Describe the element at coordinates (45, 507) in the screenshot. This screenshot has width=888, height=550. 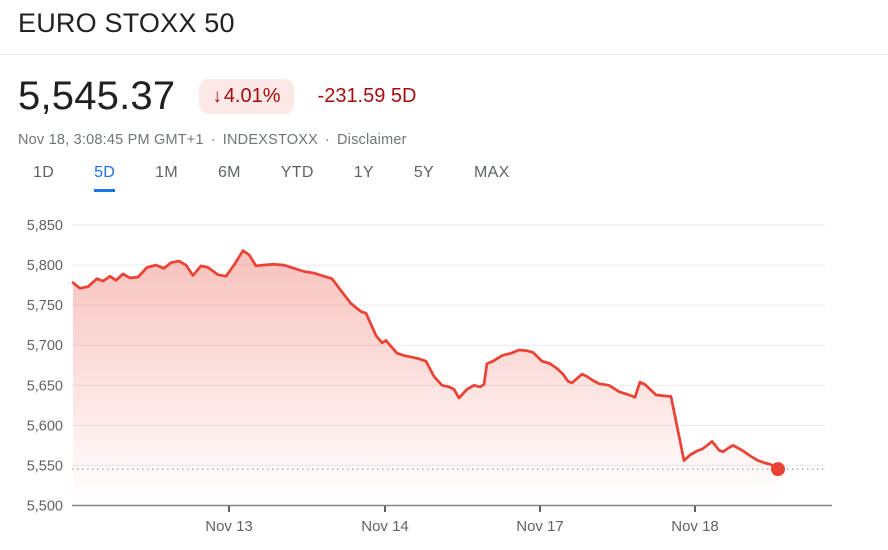
I see `y-tick-label: 5,500` at that location.